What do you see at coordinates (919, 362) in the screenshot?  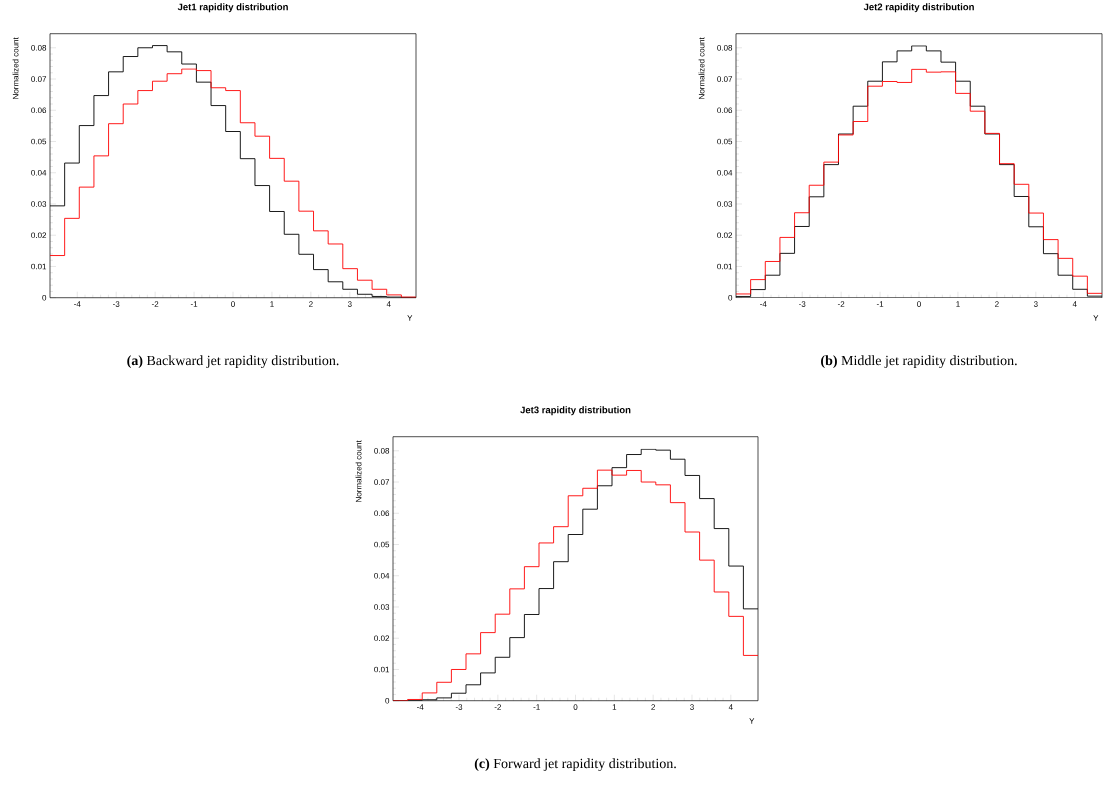 I see `text: (b) Middle jet rapidity distribution.` at bounding box center [919, 362].